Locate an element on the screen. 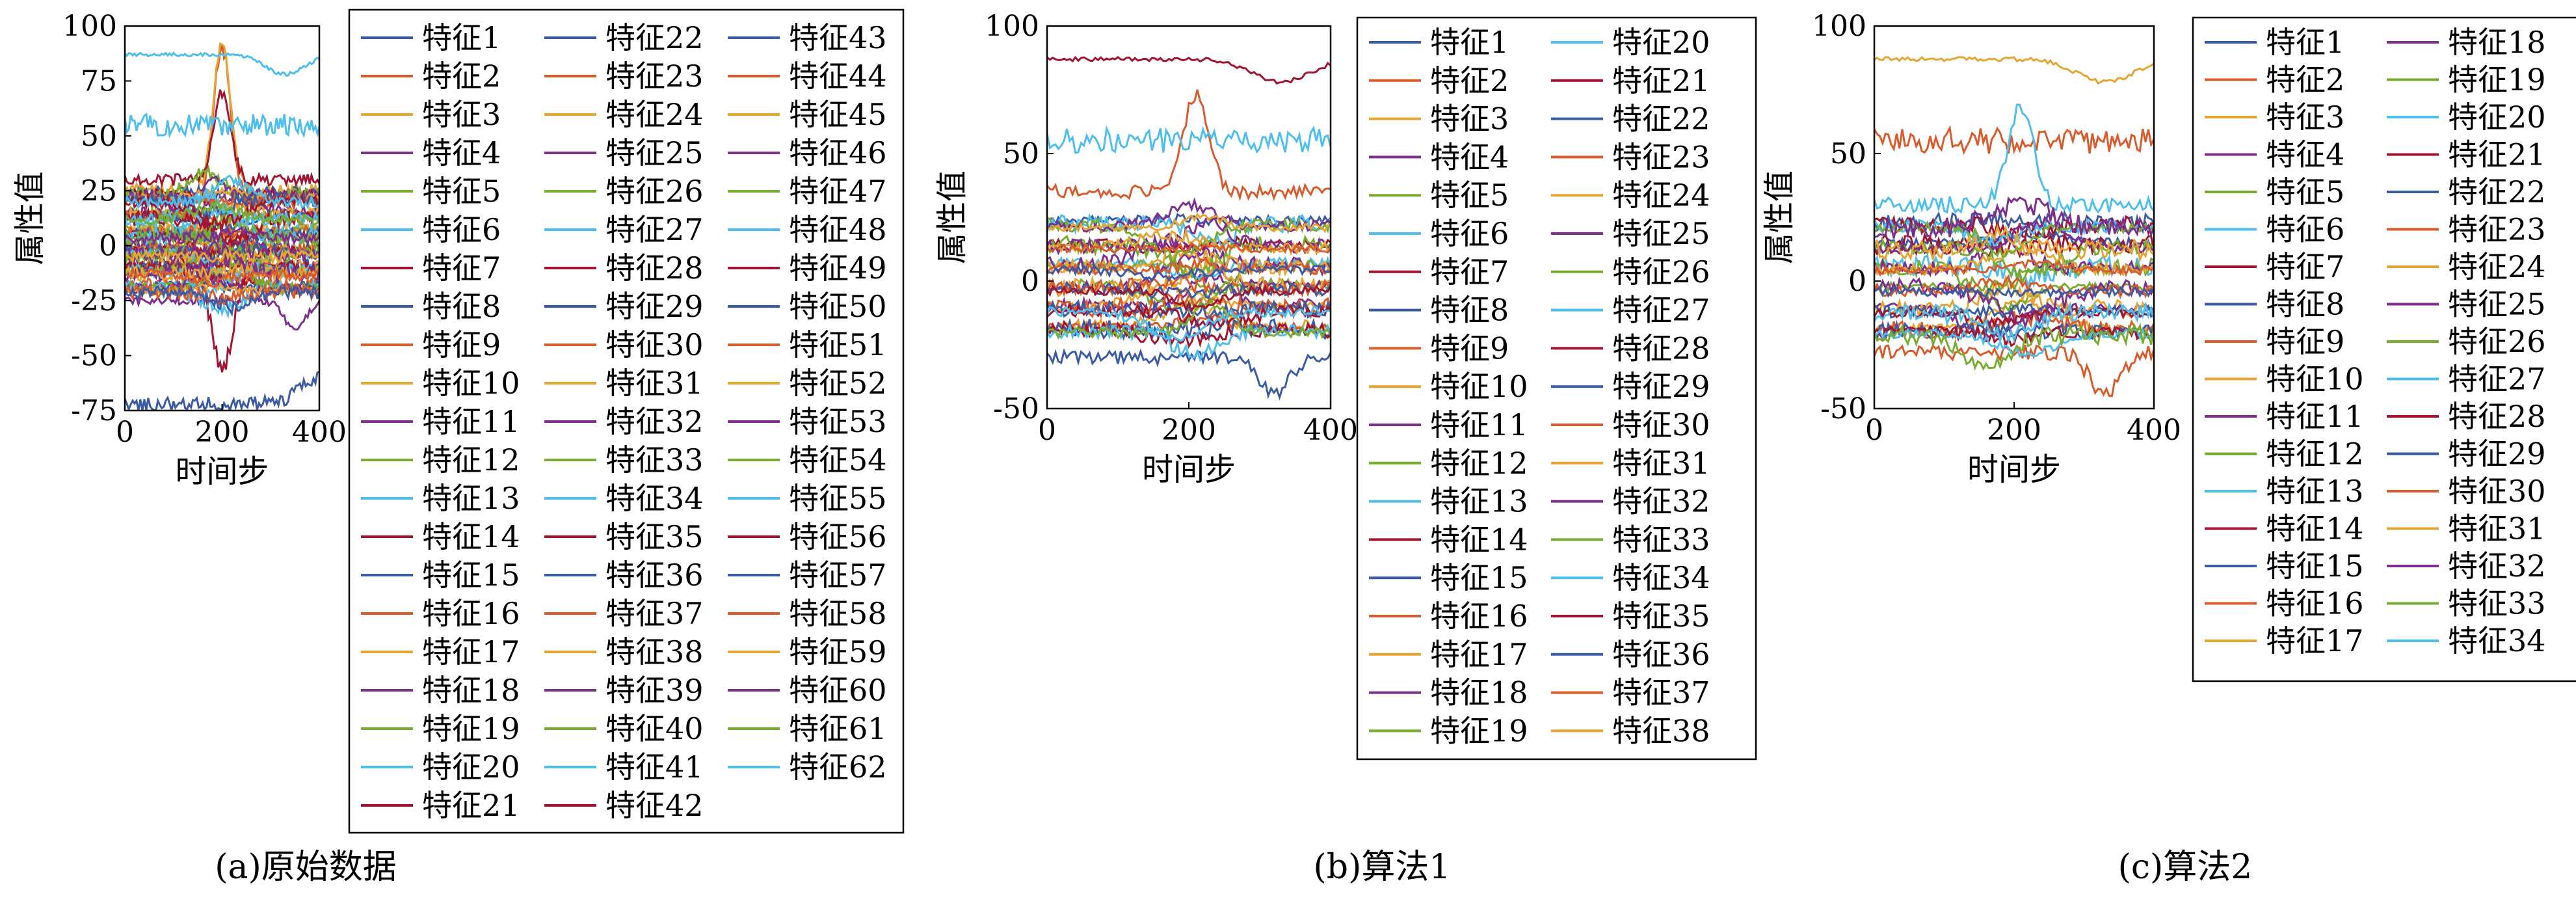  legend-entry: 特征42 is located at coordinates (654, 805).